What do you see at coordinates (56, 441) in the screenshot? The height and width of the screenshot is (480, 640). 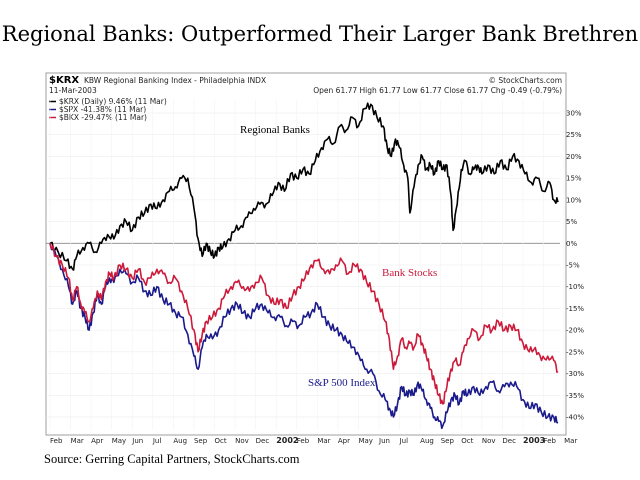 I see `x-tick-label-0: Feb` at bounding box center [56, 441].